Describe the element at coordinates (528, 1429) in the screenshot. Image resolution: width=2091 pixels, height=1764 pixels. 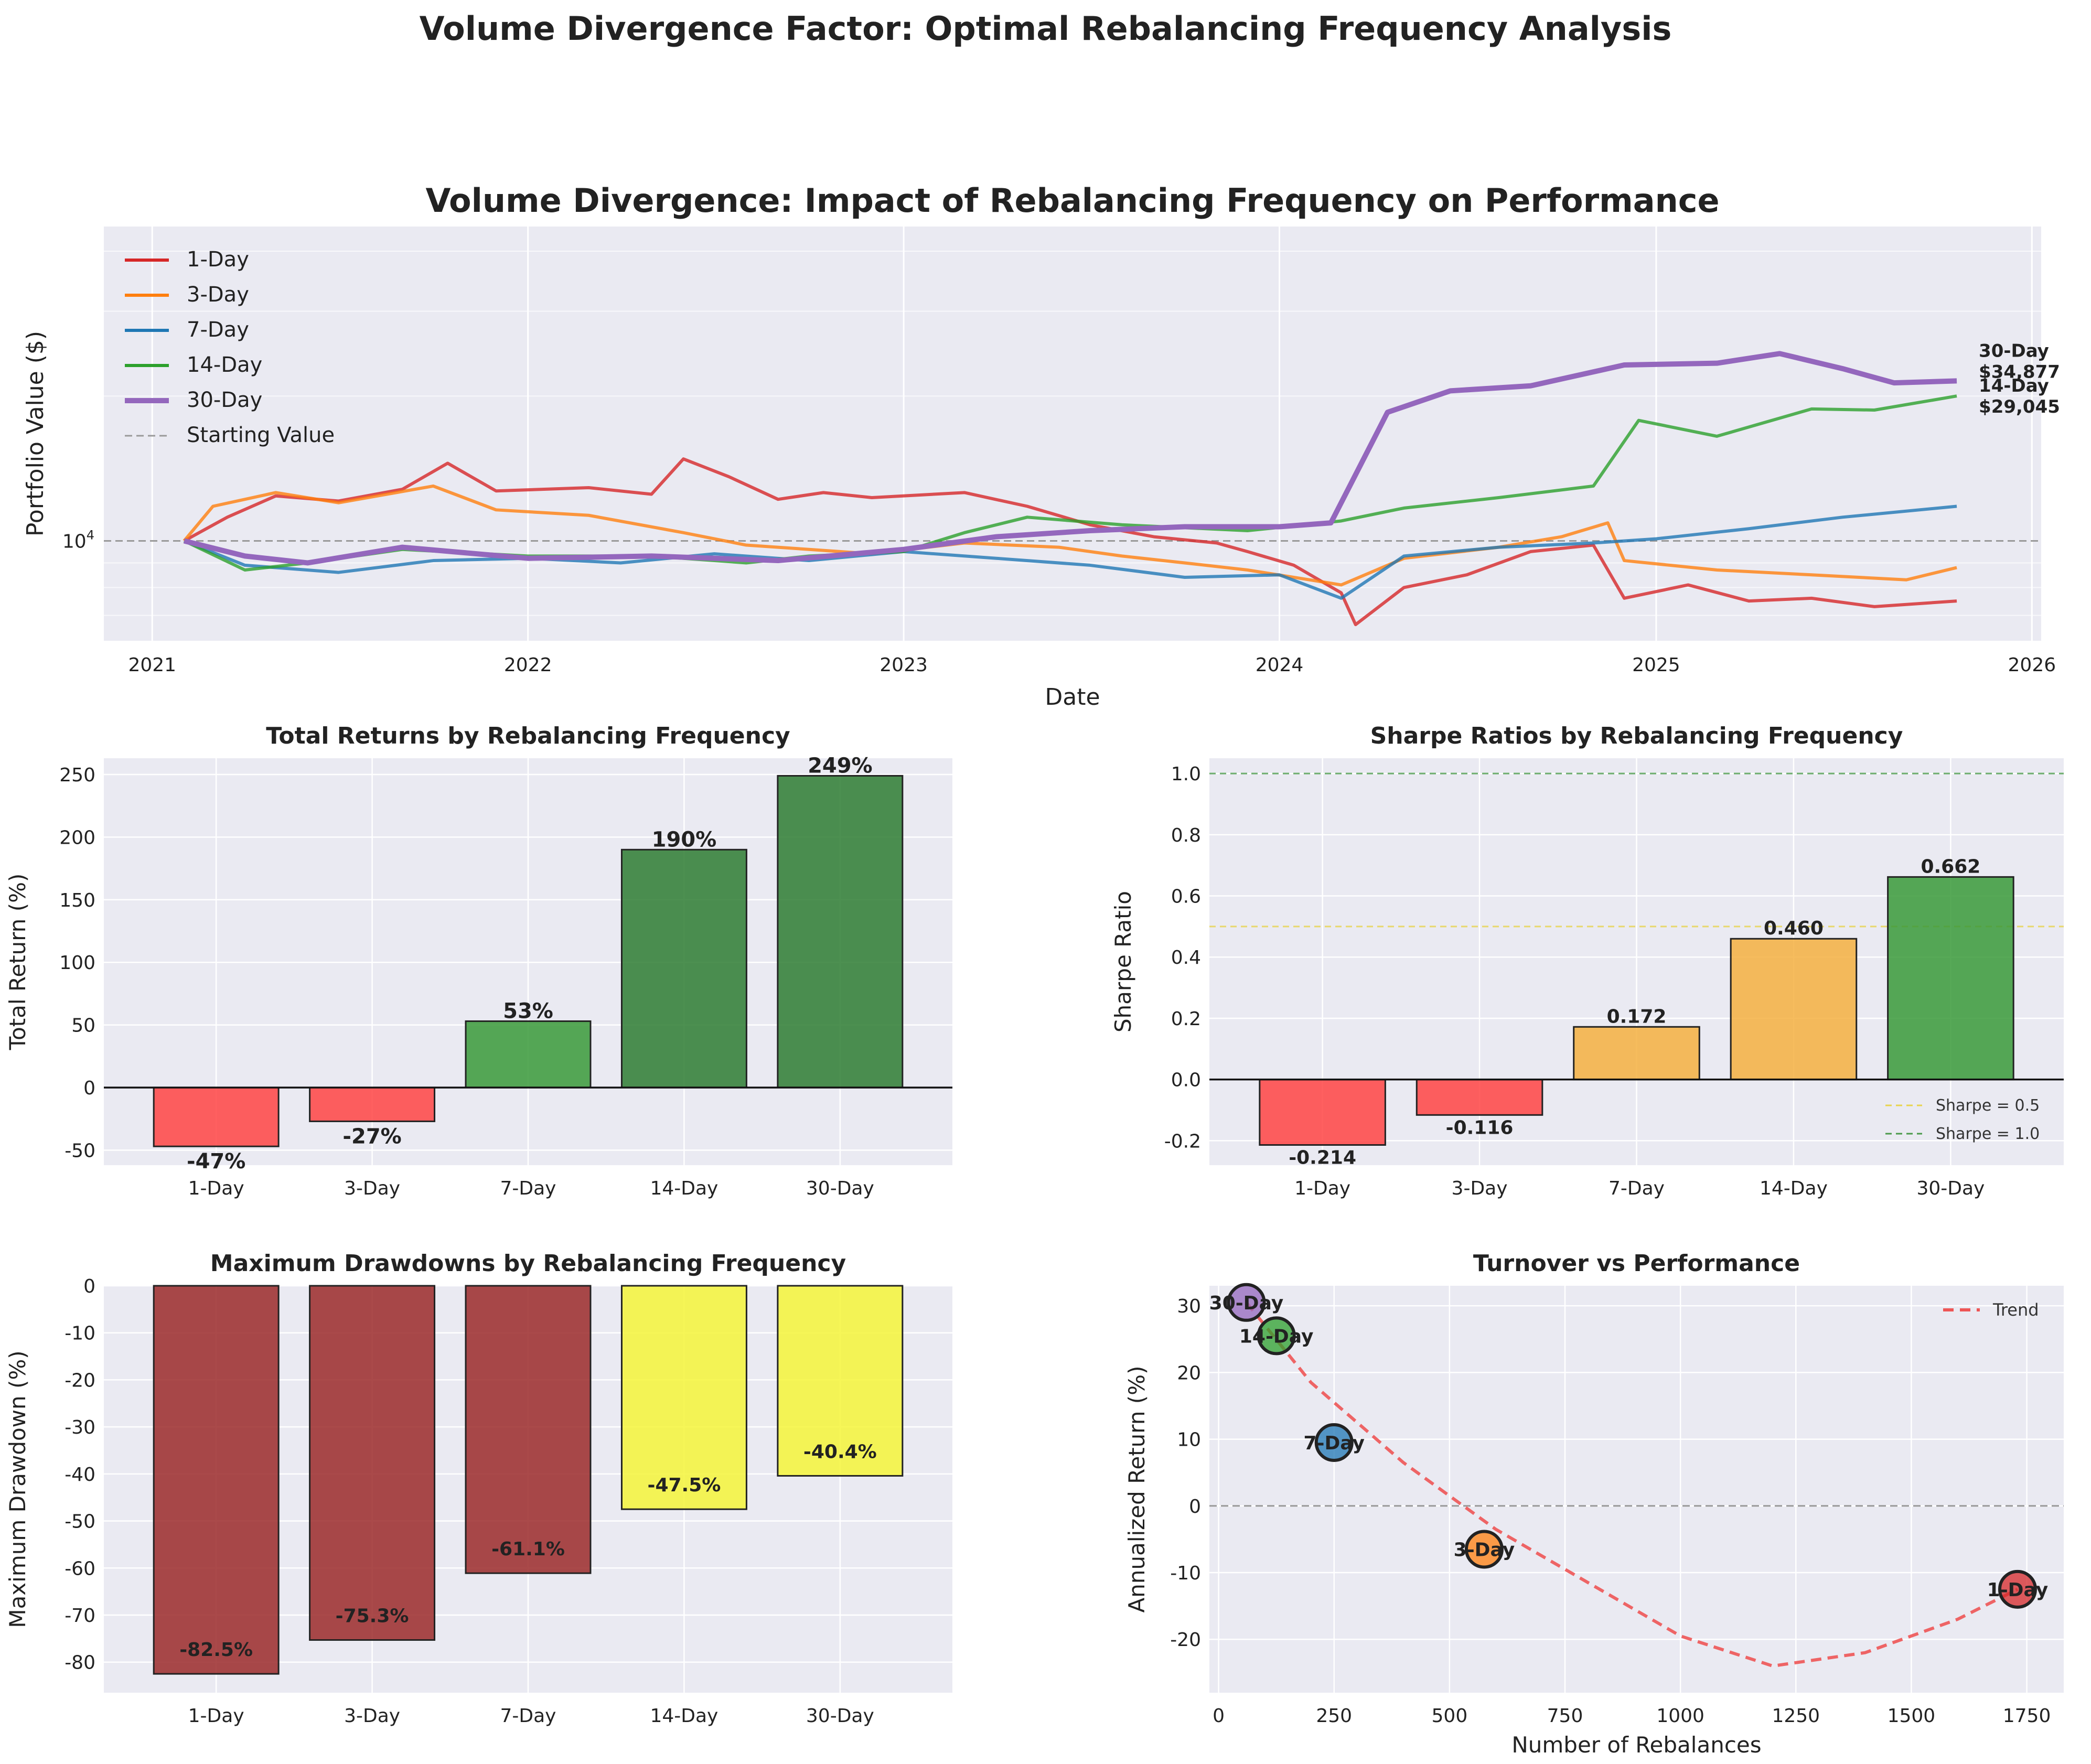
I see `bar-7-day` at that location.